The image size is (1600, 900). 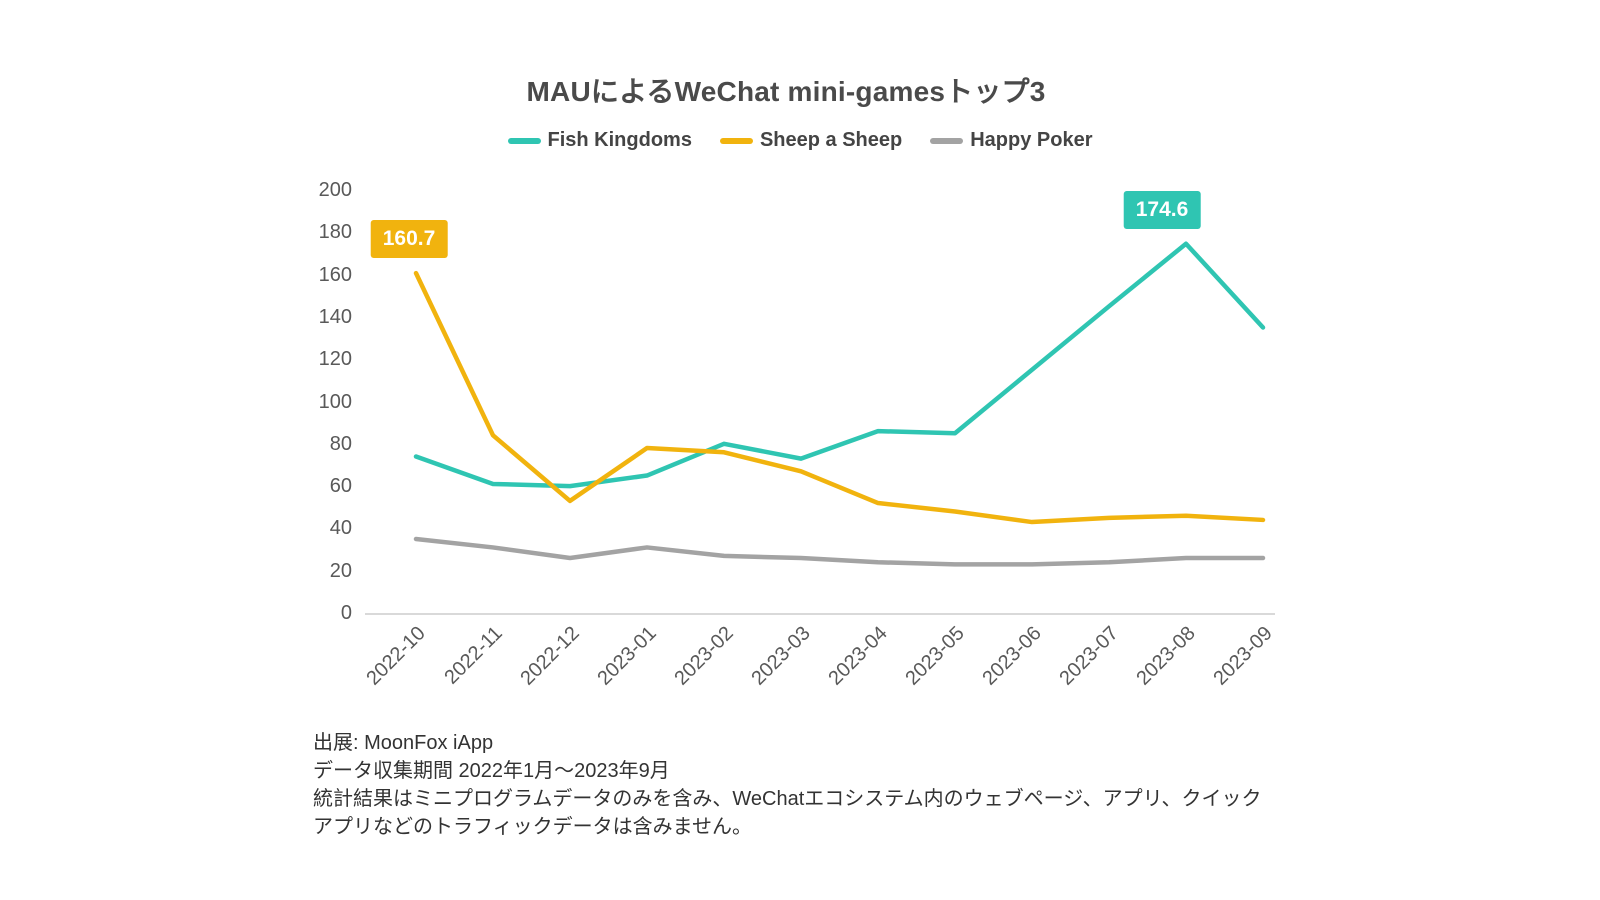 What do you see at coordinates (532, 827) in the screenshot?
I see `source-line: アプリなどのトラフィックデータは含みません。` at bounding box center [532, 827].